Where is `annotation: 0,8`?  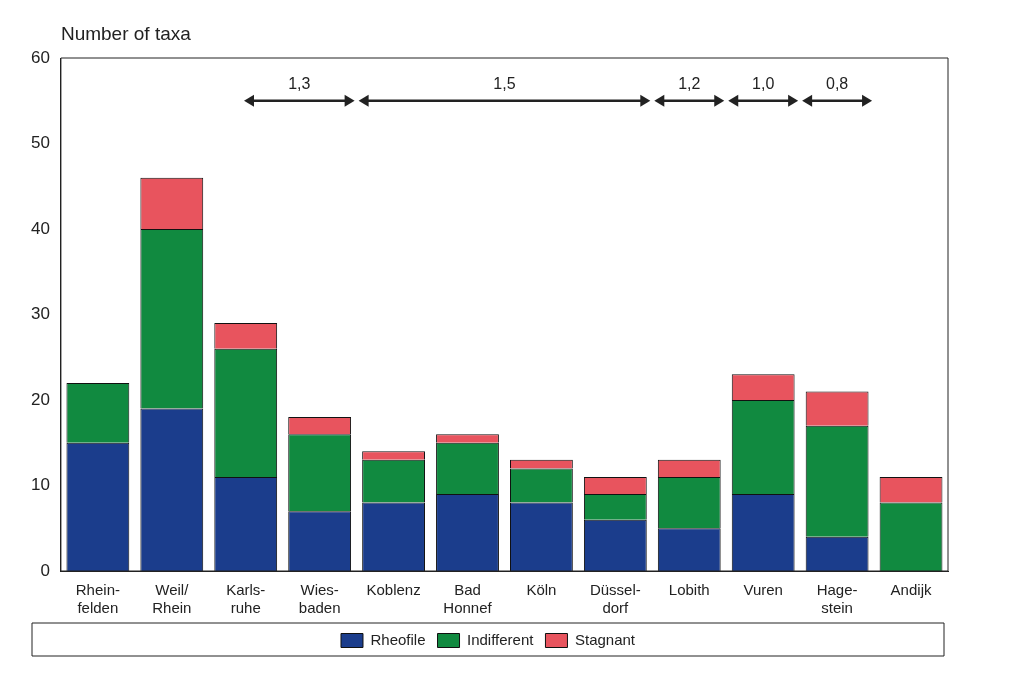
annotation: 0,8 is located at coordinates (837, 84).